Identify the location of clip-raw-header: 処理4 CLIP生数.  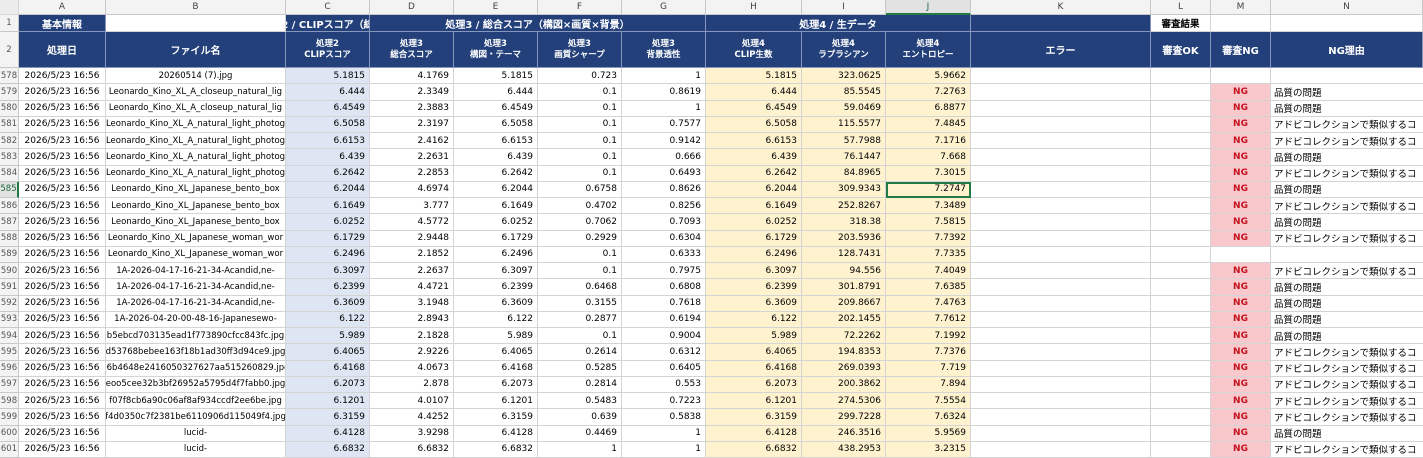
(754, 50).